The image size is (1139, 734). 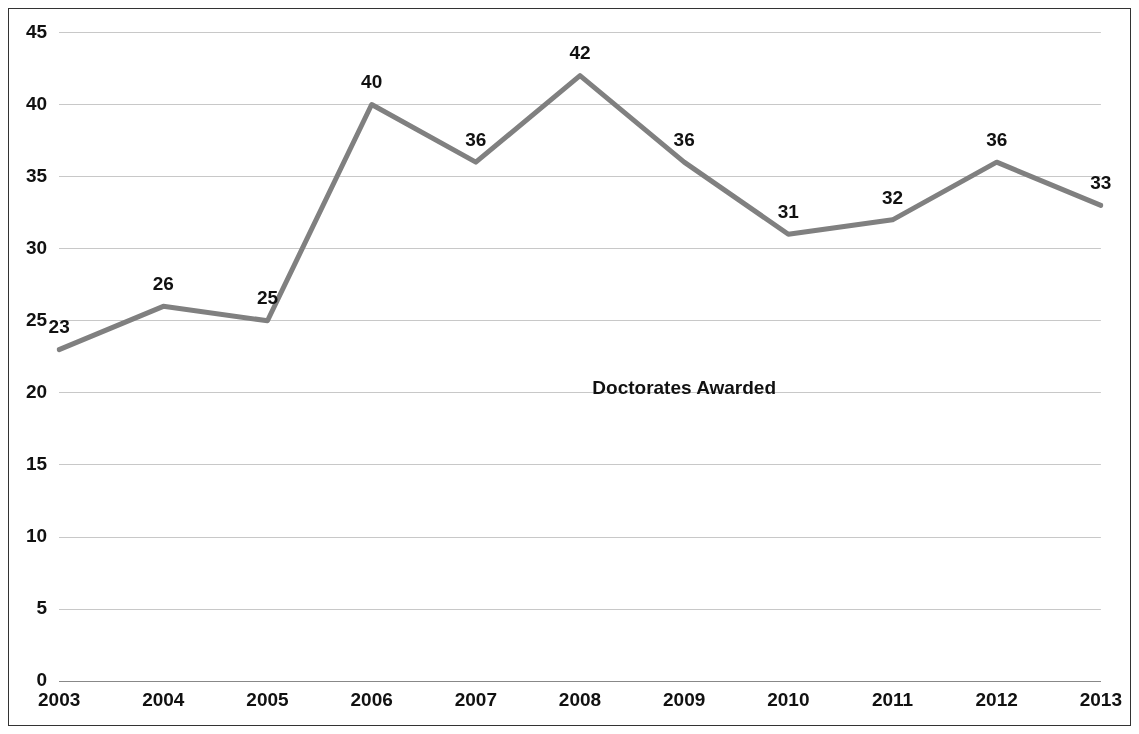 I want to click on x-tick-label: 2008, so click(x=580, y=699).